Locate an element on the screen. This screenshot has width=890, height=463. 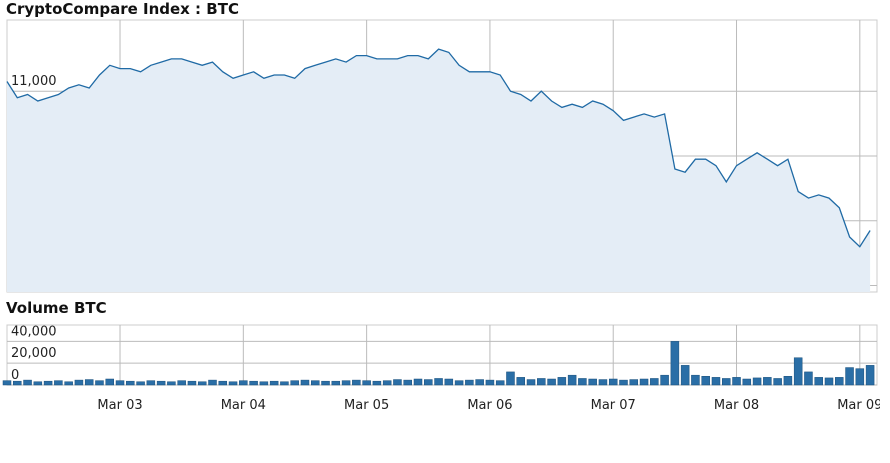
chart-title: CryptoCompare Index : BTC is located at coordinates (122, 9).